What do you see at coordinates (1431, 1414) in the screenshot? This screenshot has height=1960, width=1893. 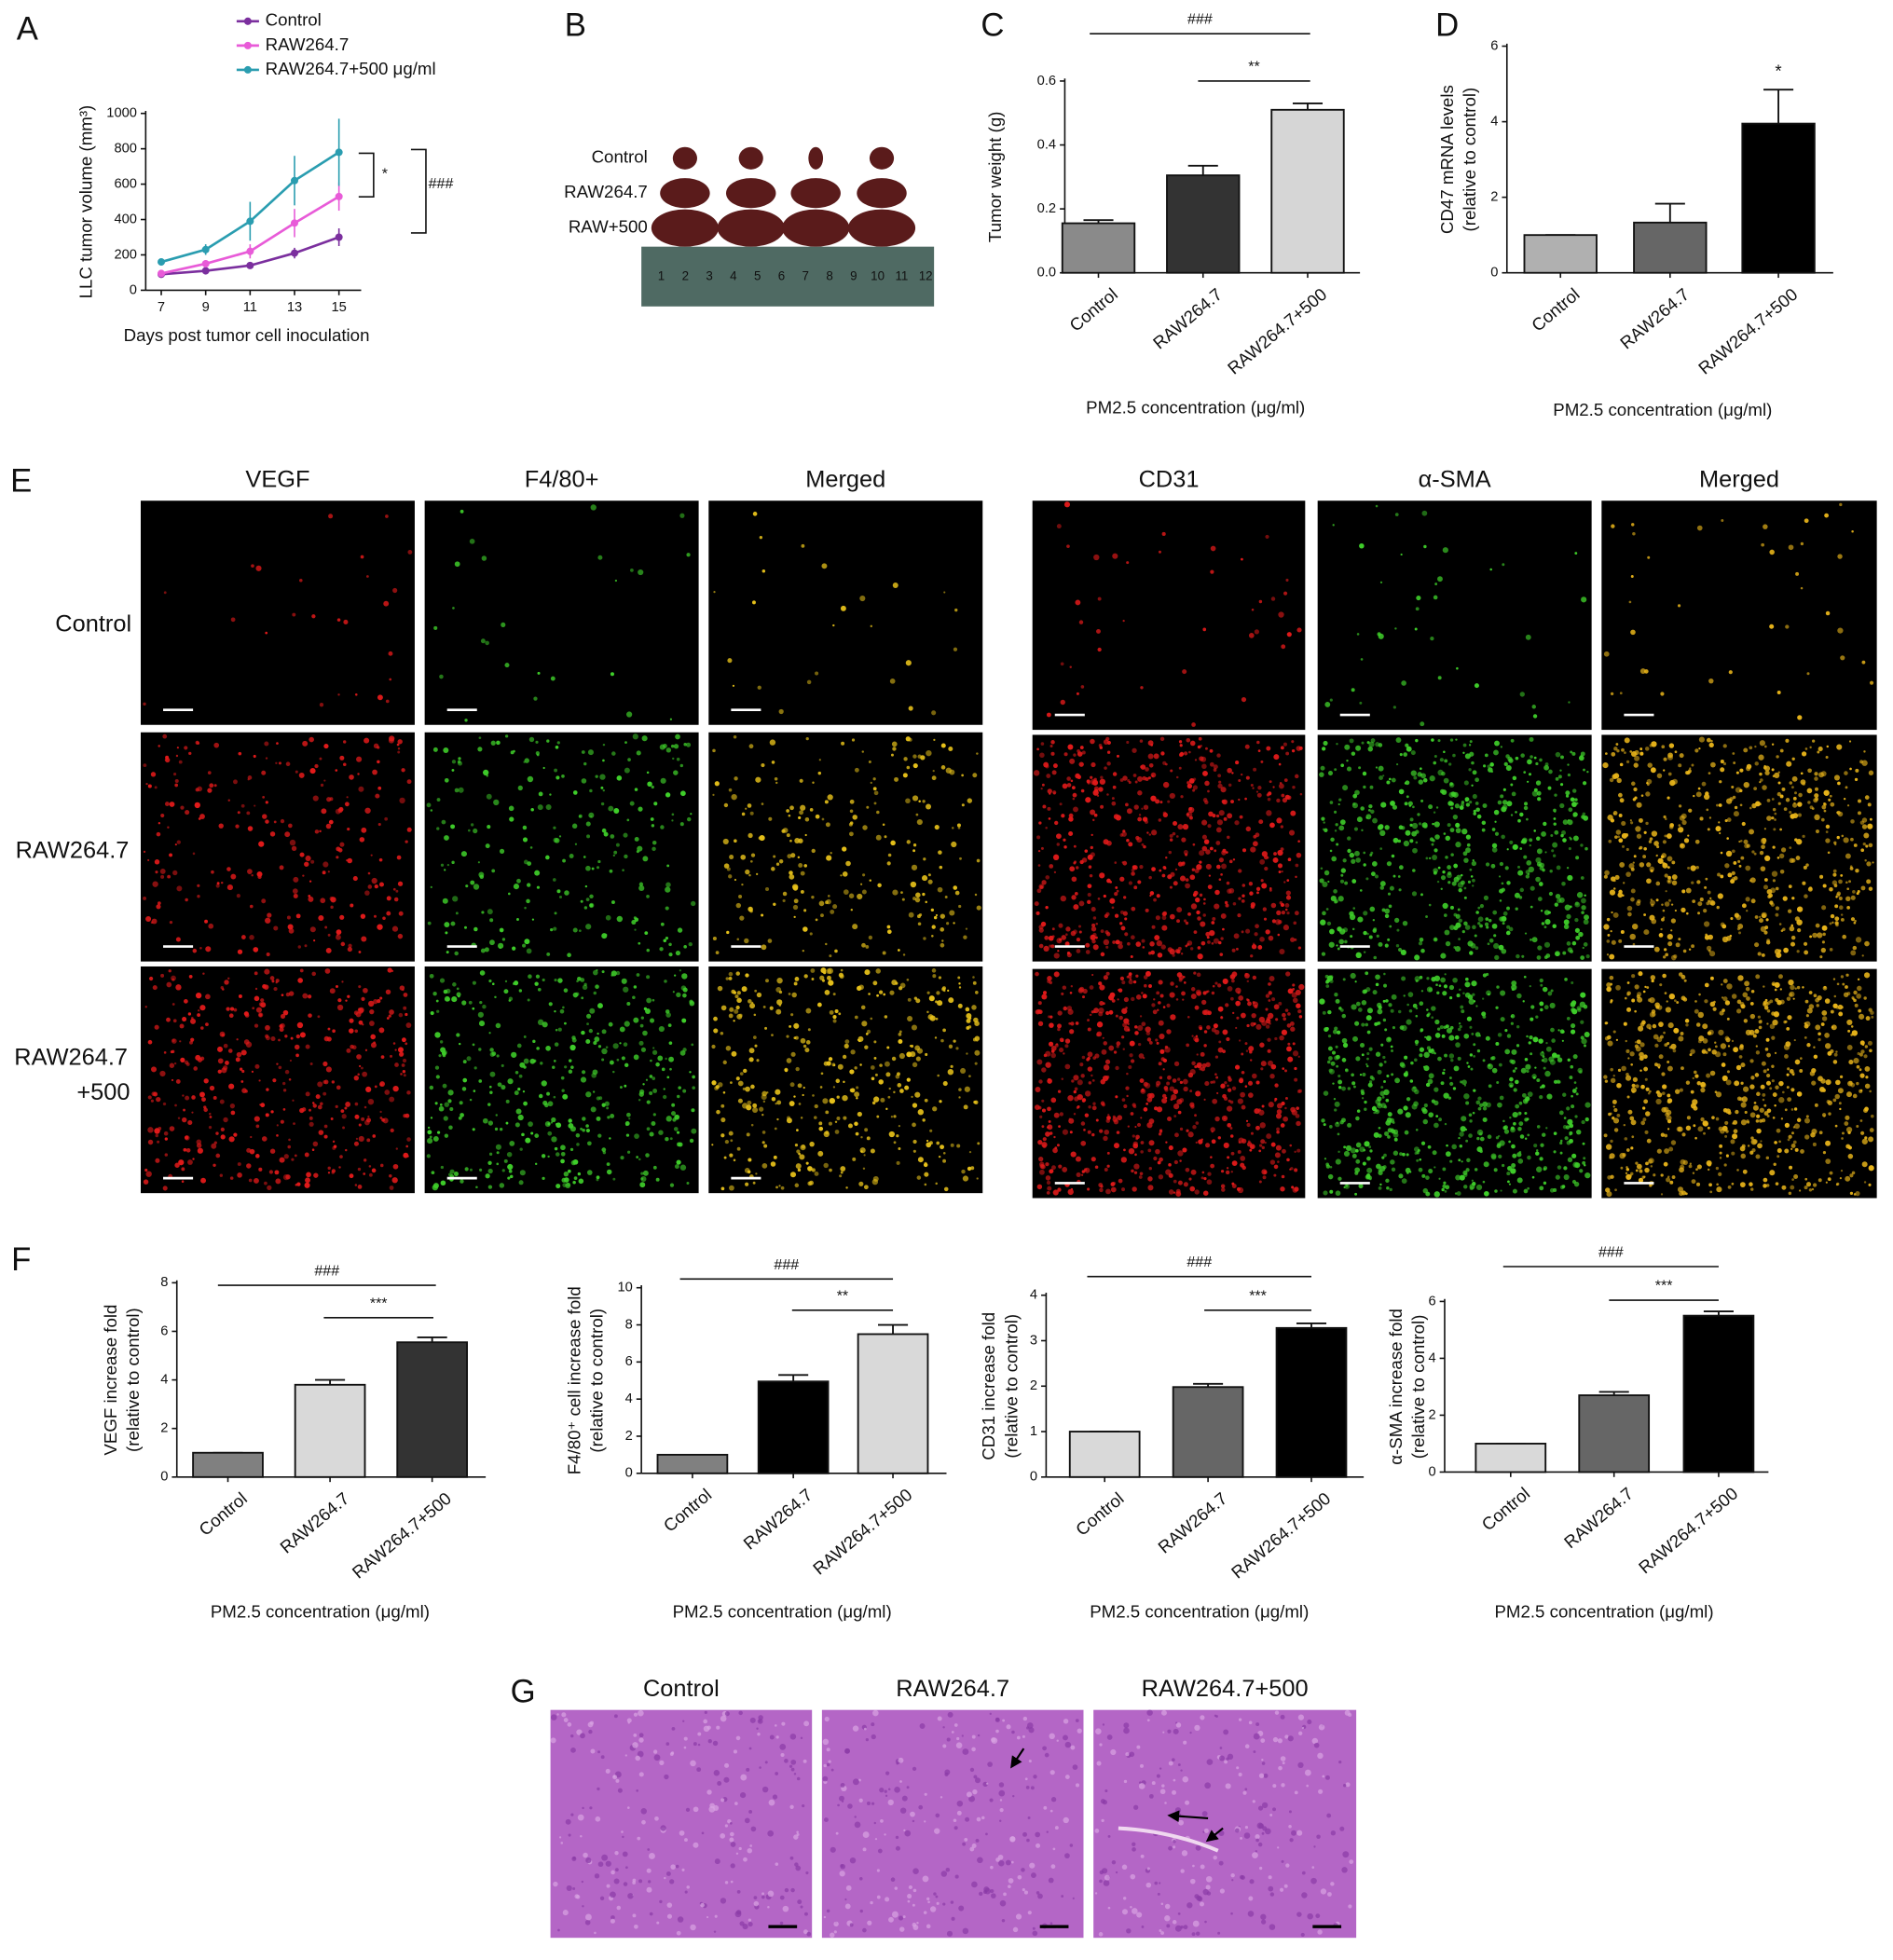 I see `y-tick-label: 2` at bounding box center [1431, 1414].